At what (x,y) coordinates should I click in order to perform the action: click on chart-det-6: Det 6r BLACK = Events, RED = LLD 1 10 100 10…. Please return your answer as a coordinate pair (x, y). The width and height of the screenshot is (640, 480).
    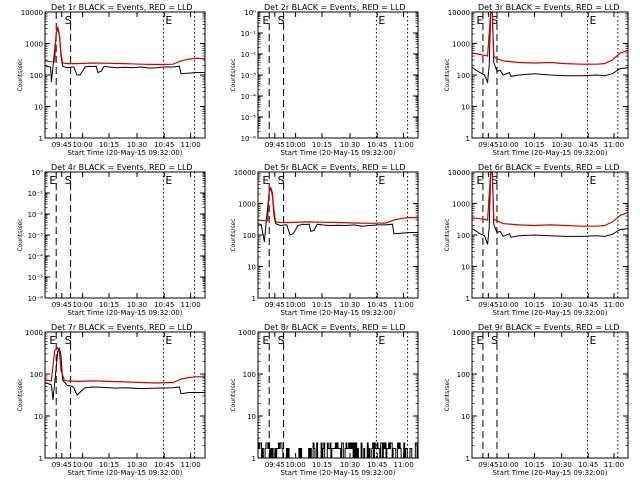
    Looking at the image, I should click on (536, 240).